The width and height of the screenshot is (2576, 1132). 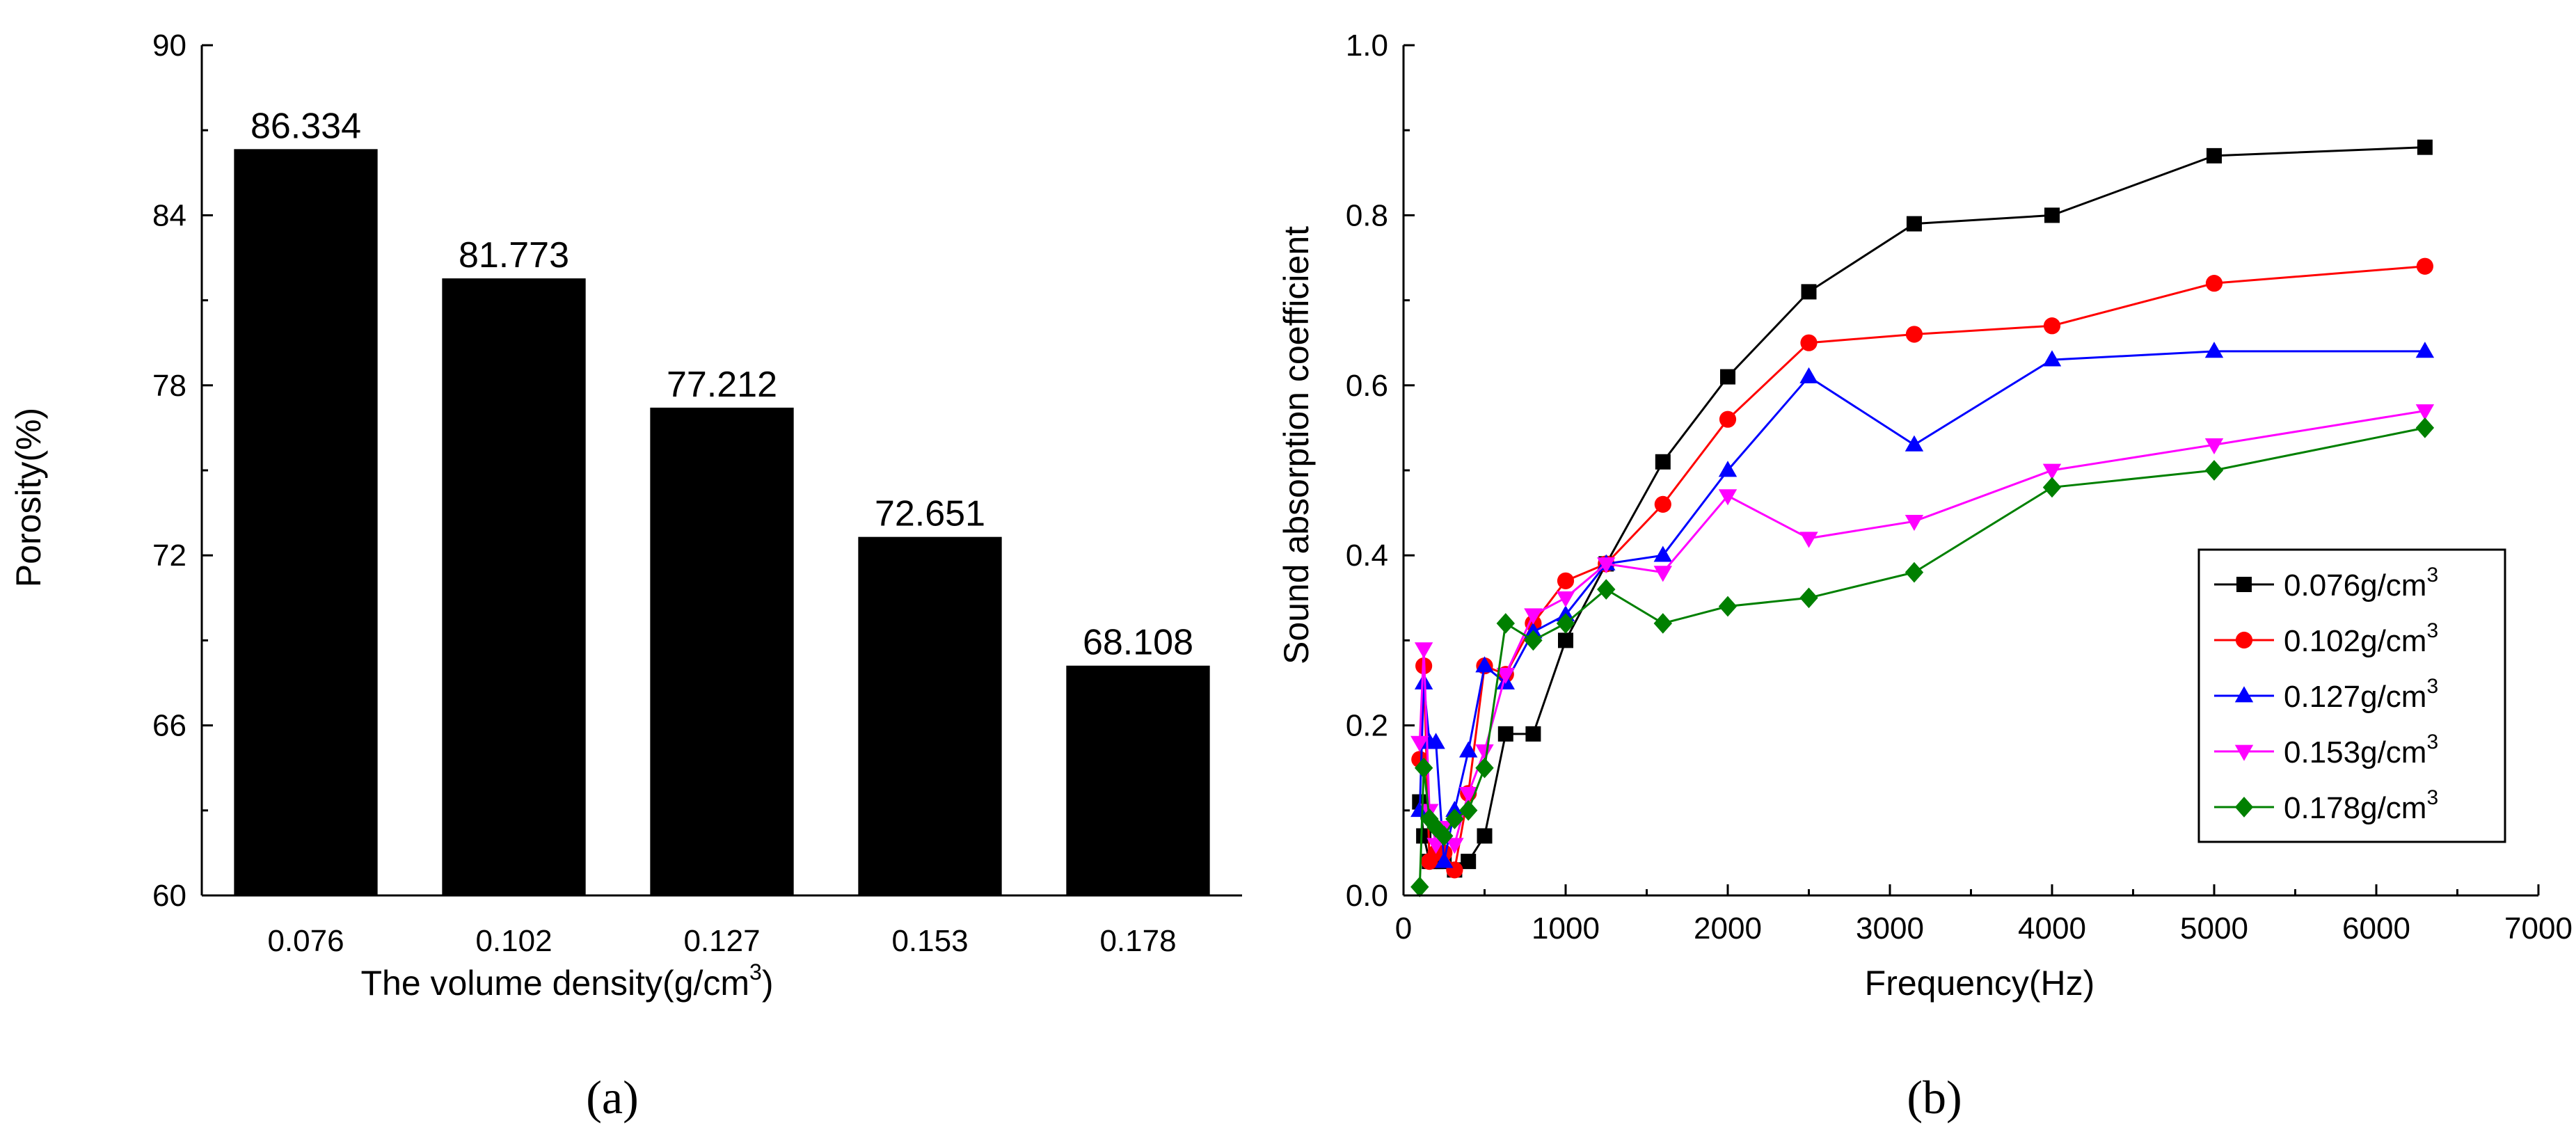 What do you see at coordinates (1403, 928) in the screenshot?
I see `x-tick-label: 0` at bounding box center [1403, 928].